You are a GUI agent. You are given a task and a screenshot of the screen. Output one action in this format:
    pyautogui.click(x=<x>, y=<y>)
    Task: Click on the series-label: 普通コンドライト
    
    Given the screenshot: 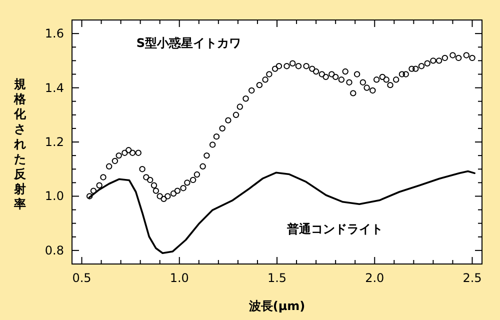 What is the action you would take?
    pyautogui.click(x=334, y=229)
    